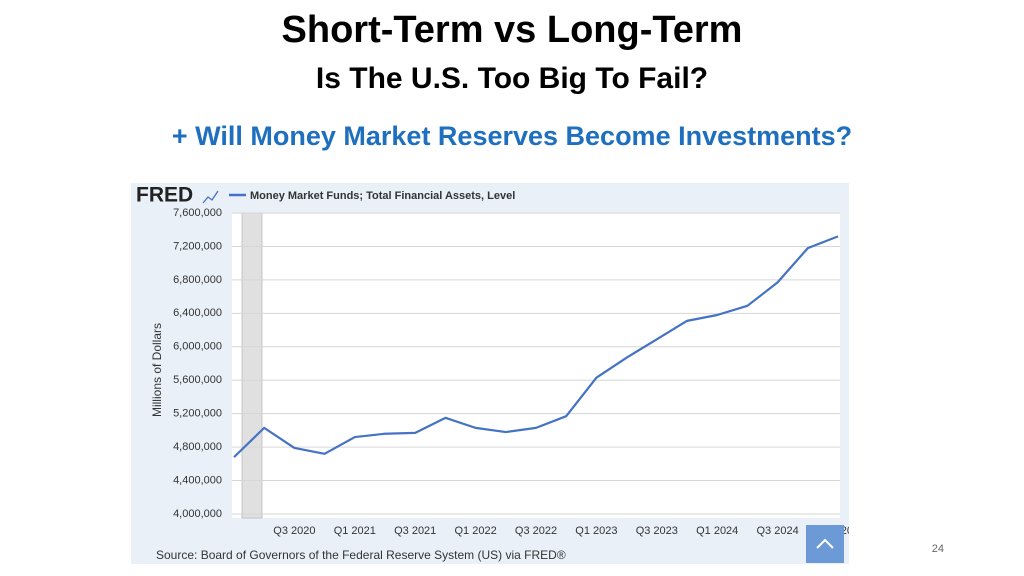  Describe the element at coordinates (717, 531) in the screenshot. I see `x-tick-label: Q1 2024` at that location.